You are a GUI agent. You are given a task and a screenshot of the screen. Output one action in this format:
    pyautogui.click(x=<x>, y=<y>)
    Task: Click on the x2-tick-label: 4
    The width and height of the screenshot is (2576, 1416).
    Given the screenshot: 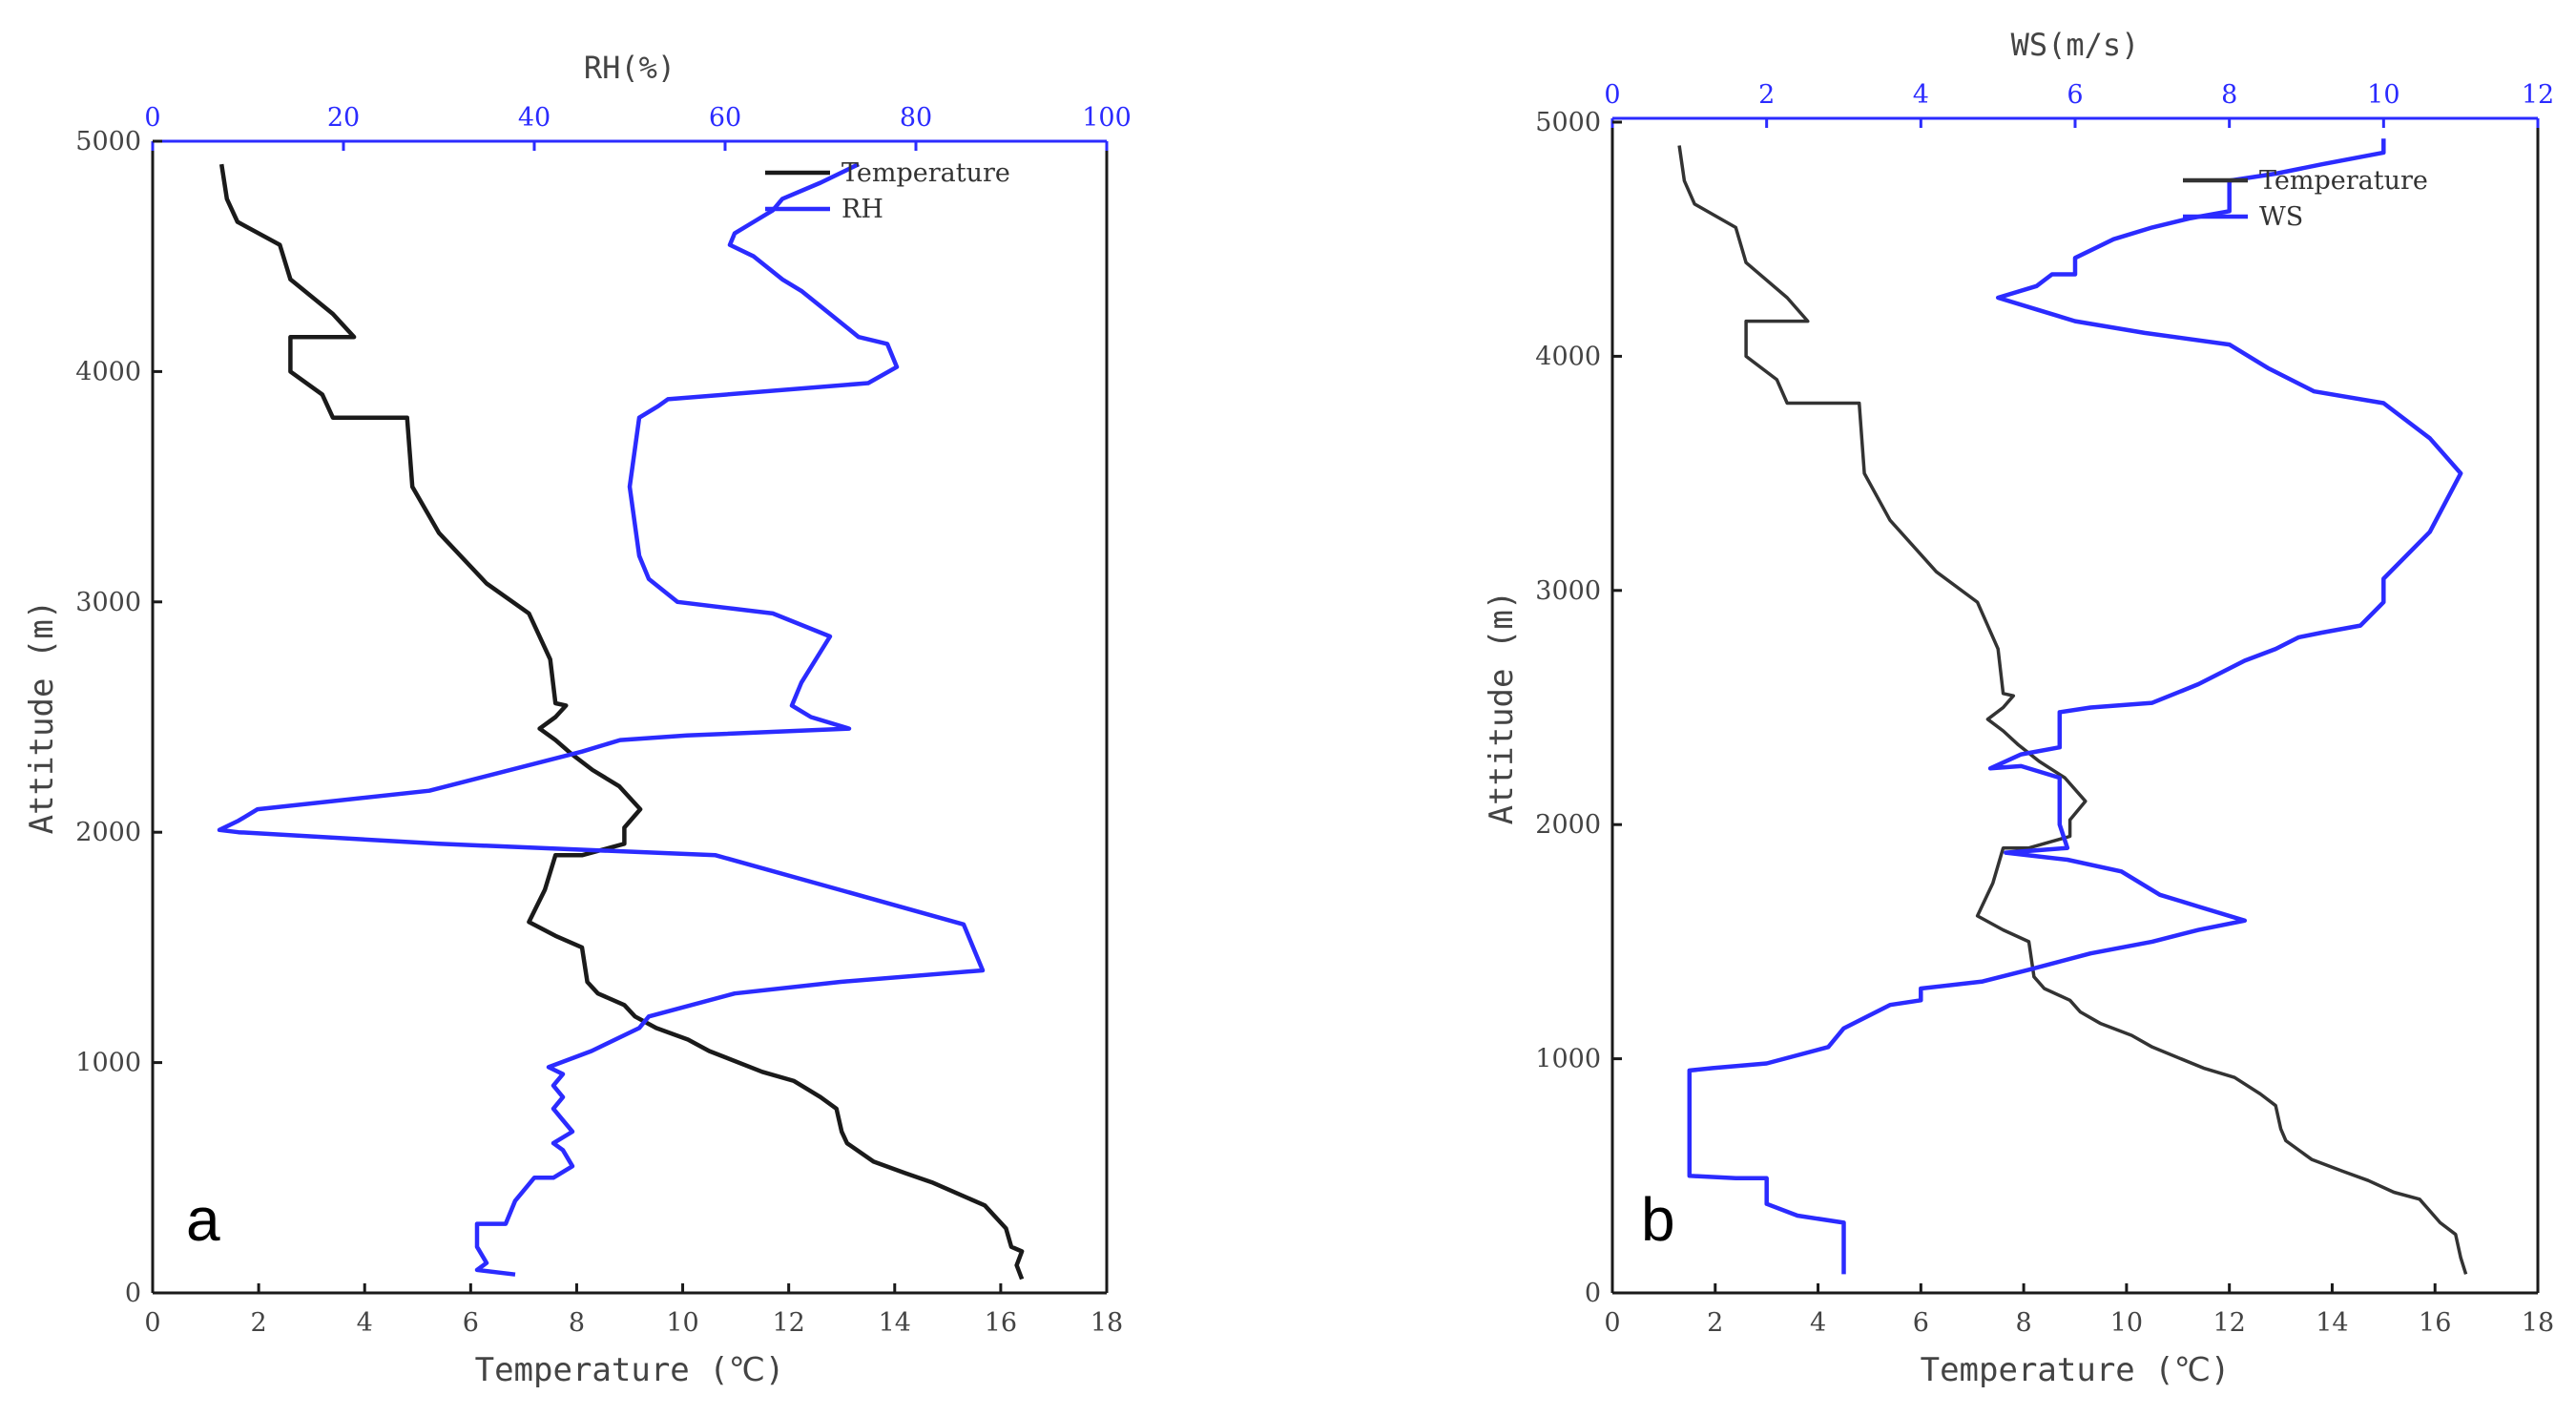 What is the action you would take?
    pyautogui.click(x=1921, y=95)
    